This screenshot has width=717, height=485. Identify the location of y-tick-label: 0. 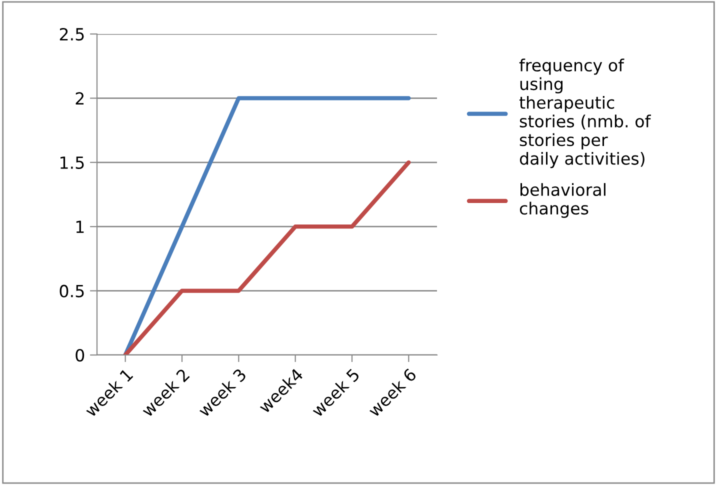
(80, 355).